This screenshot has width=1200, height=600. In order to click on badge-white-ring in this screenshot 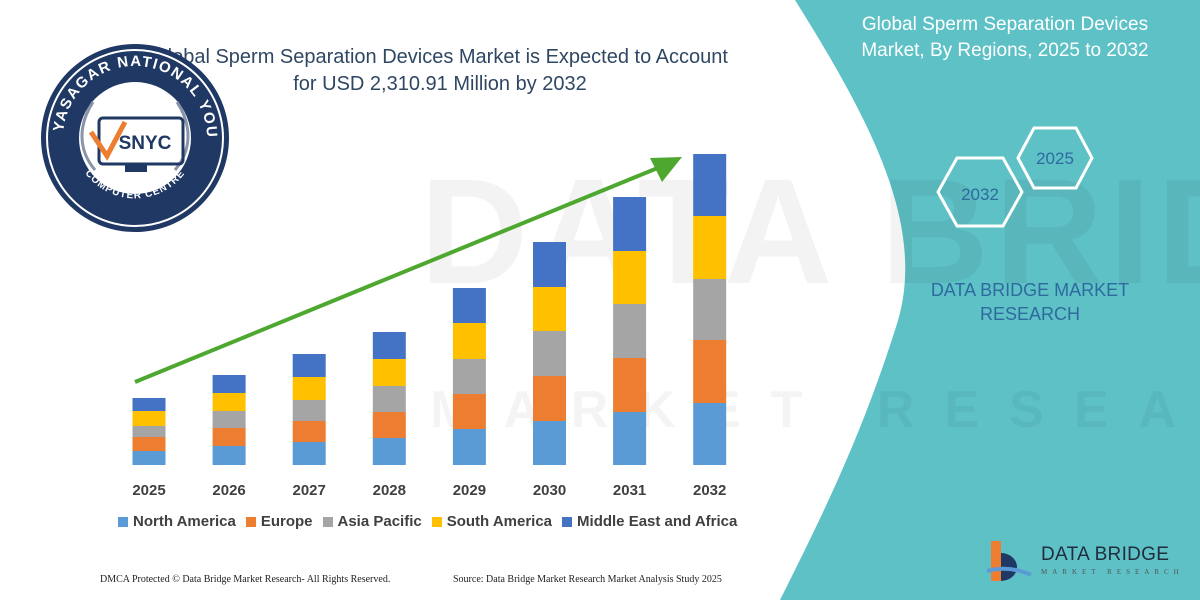, I will do `click(135, 138)`.